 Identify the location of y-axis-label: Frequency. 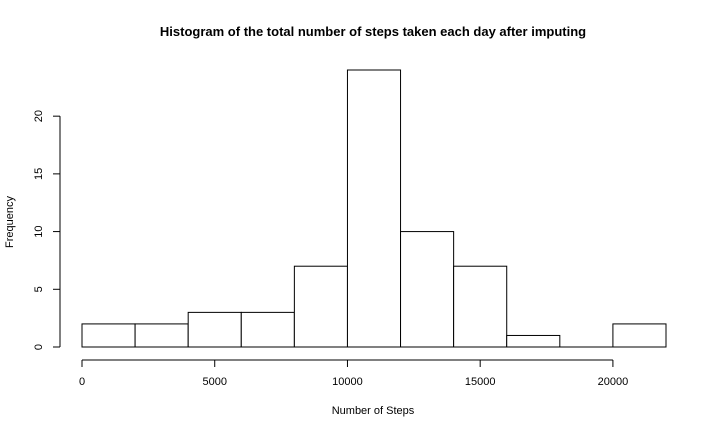
(10, 222).